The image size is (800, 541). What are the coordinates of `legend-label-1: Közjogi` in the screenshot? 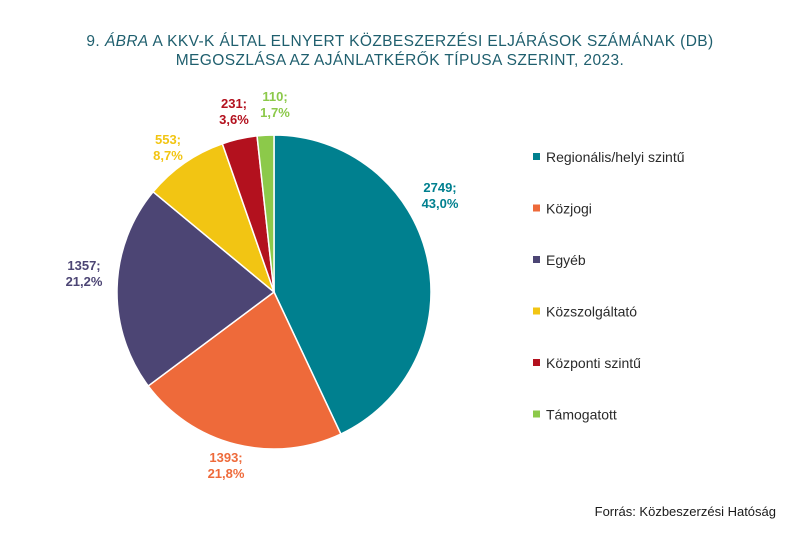 It's located at (569, 209).